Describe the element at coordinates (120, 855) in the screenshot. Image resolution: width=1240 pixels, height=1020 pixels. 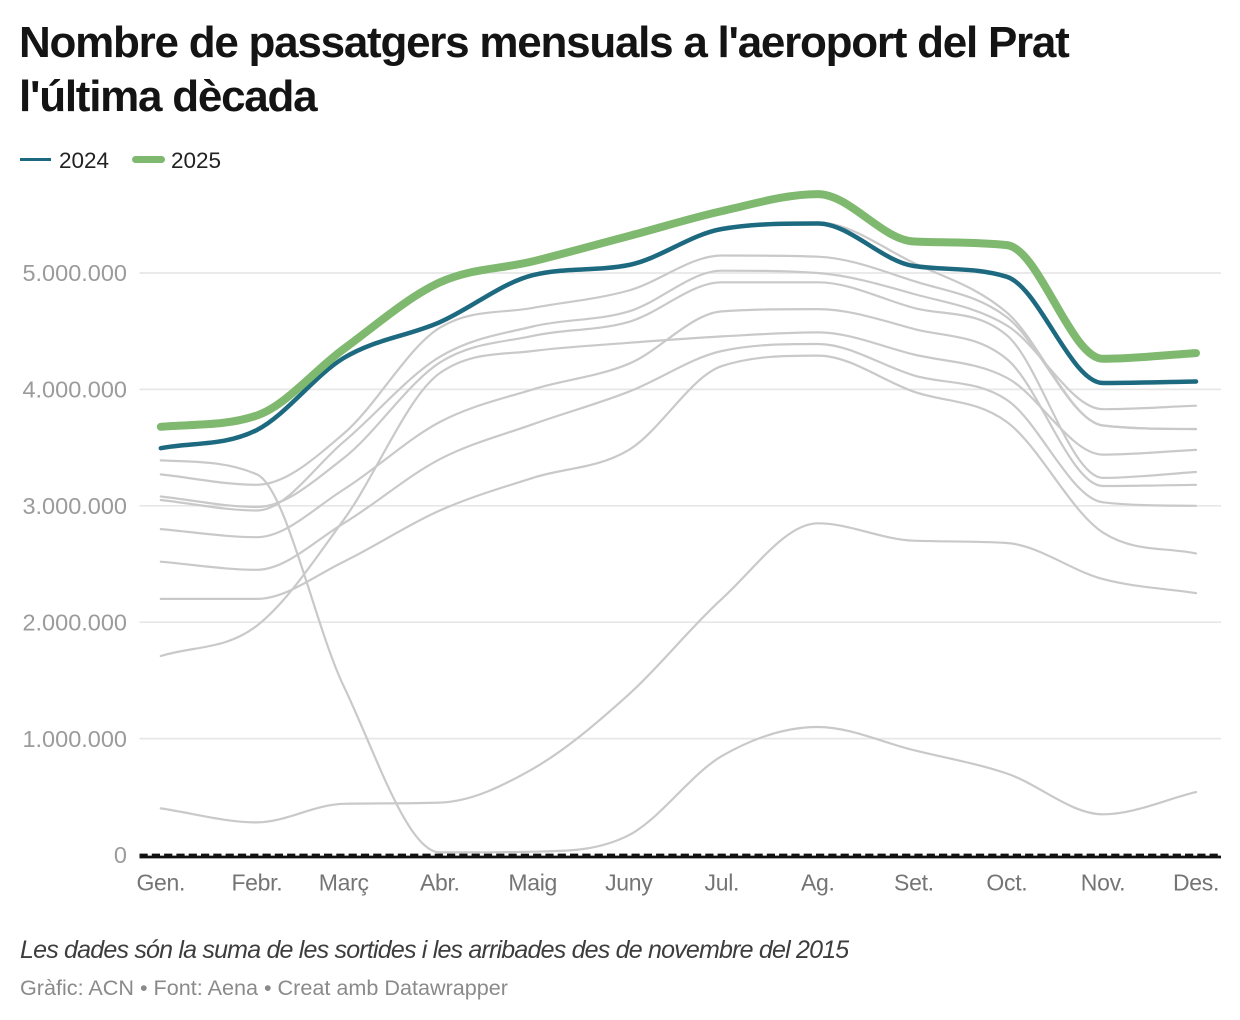
I see `svg-text: 0` at that location.